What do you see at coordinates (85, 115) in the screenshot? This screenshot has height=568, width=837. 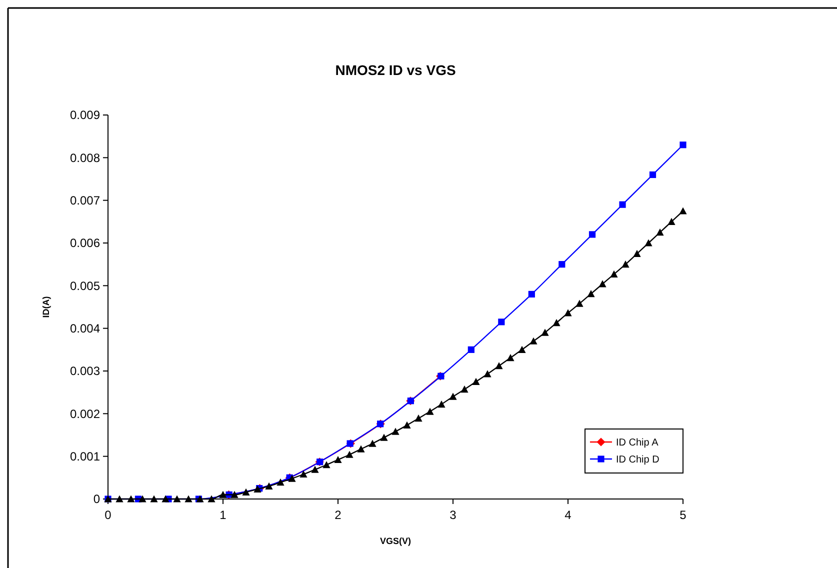 I see `y-tick-label: 0.009` at bounding box center [85, 115].